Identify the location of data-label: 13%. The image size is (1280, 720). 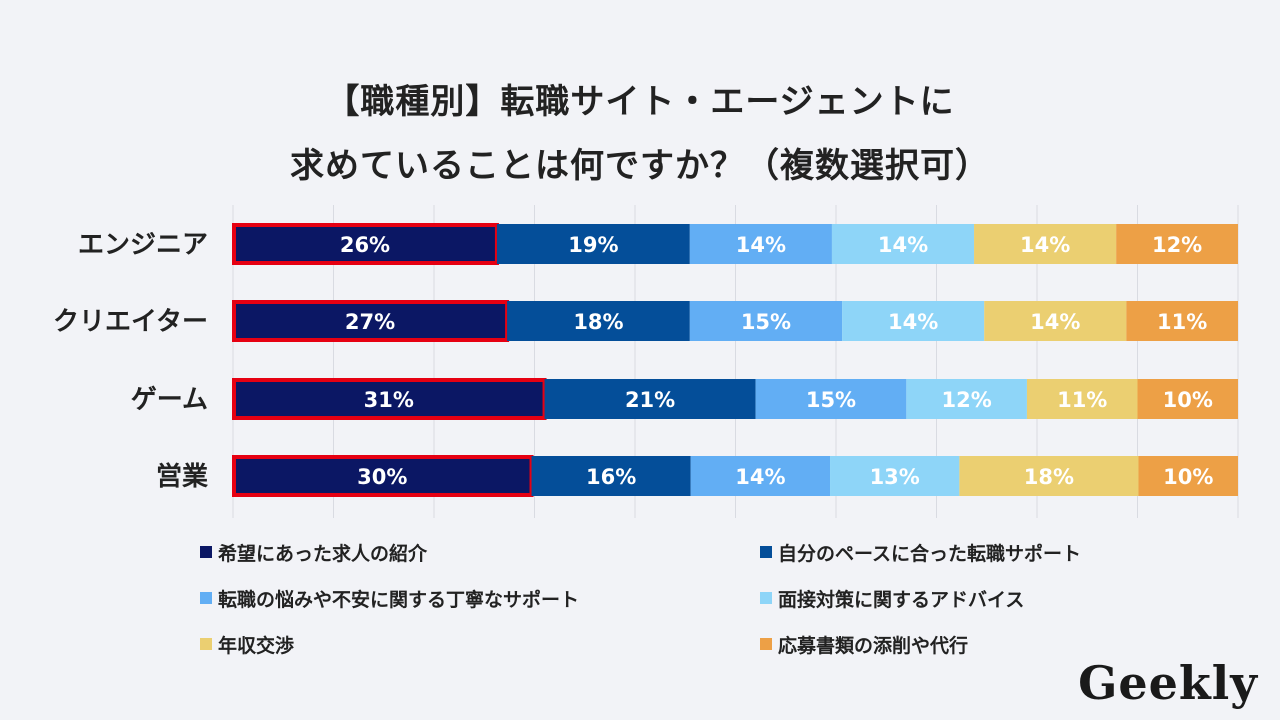
(895, 477).